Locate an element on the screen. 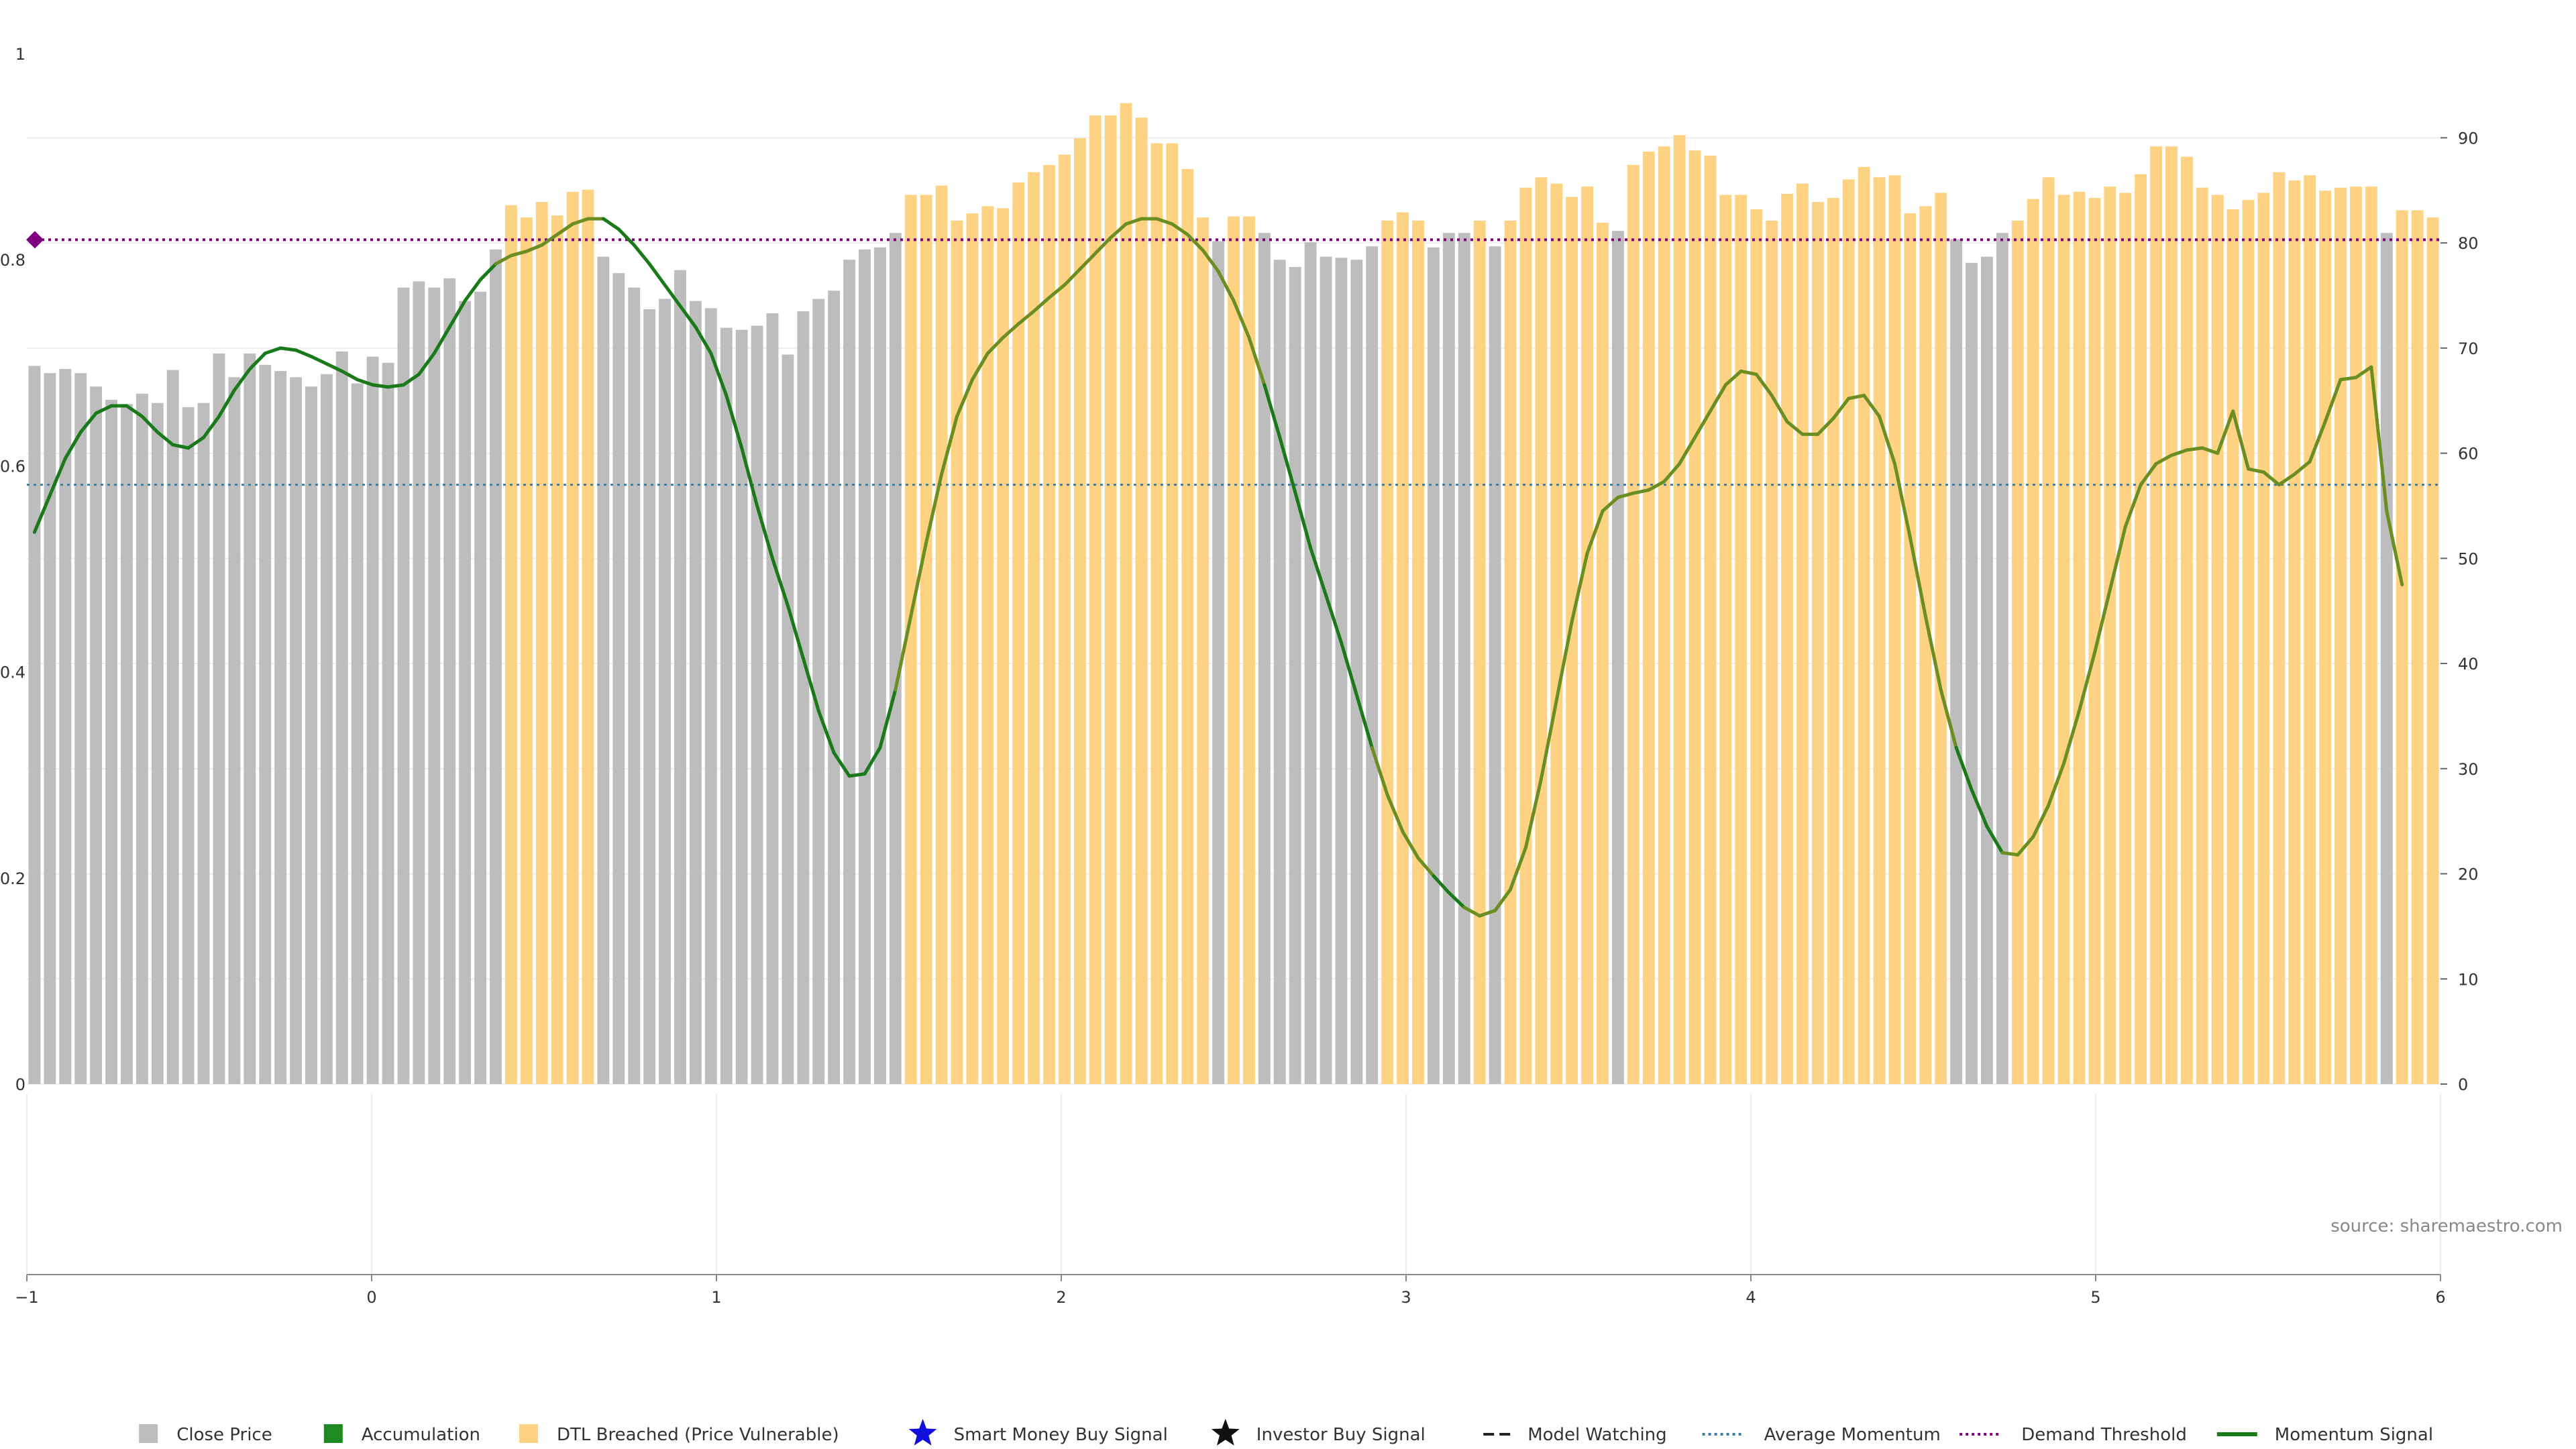  momentum-signal-legend-label: Momentum Signal is located at coordinates (2354, 1435).